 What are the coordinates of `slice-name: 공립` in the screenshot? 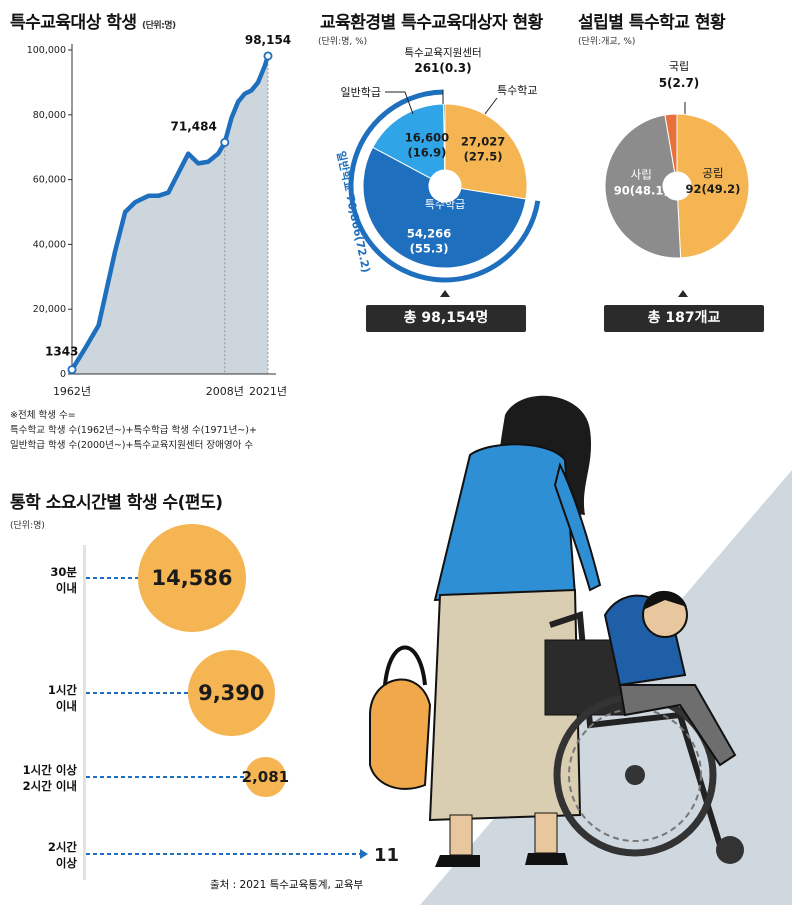 It's located at (712, 173).